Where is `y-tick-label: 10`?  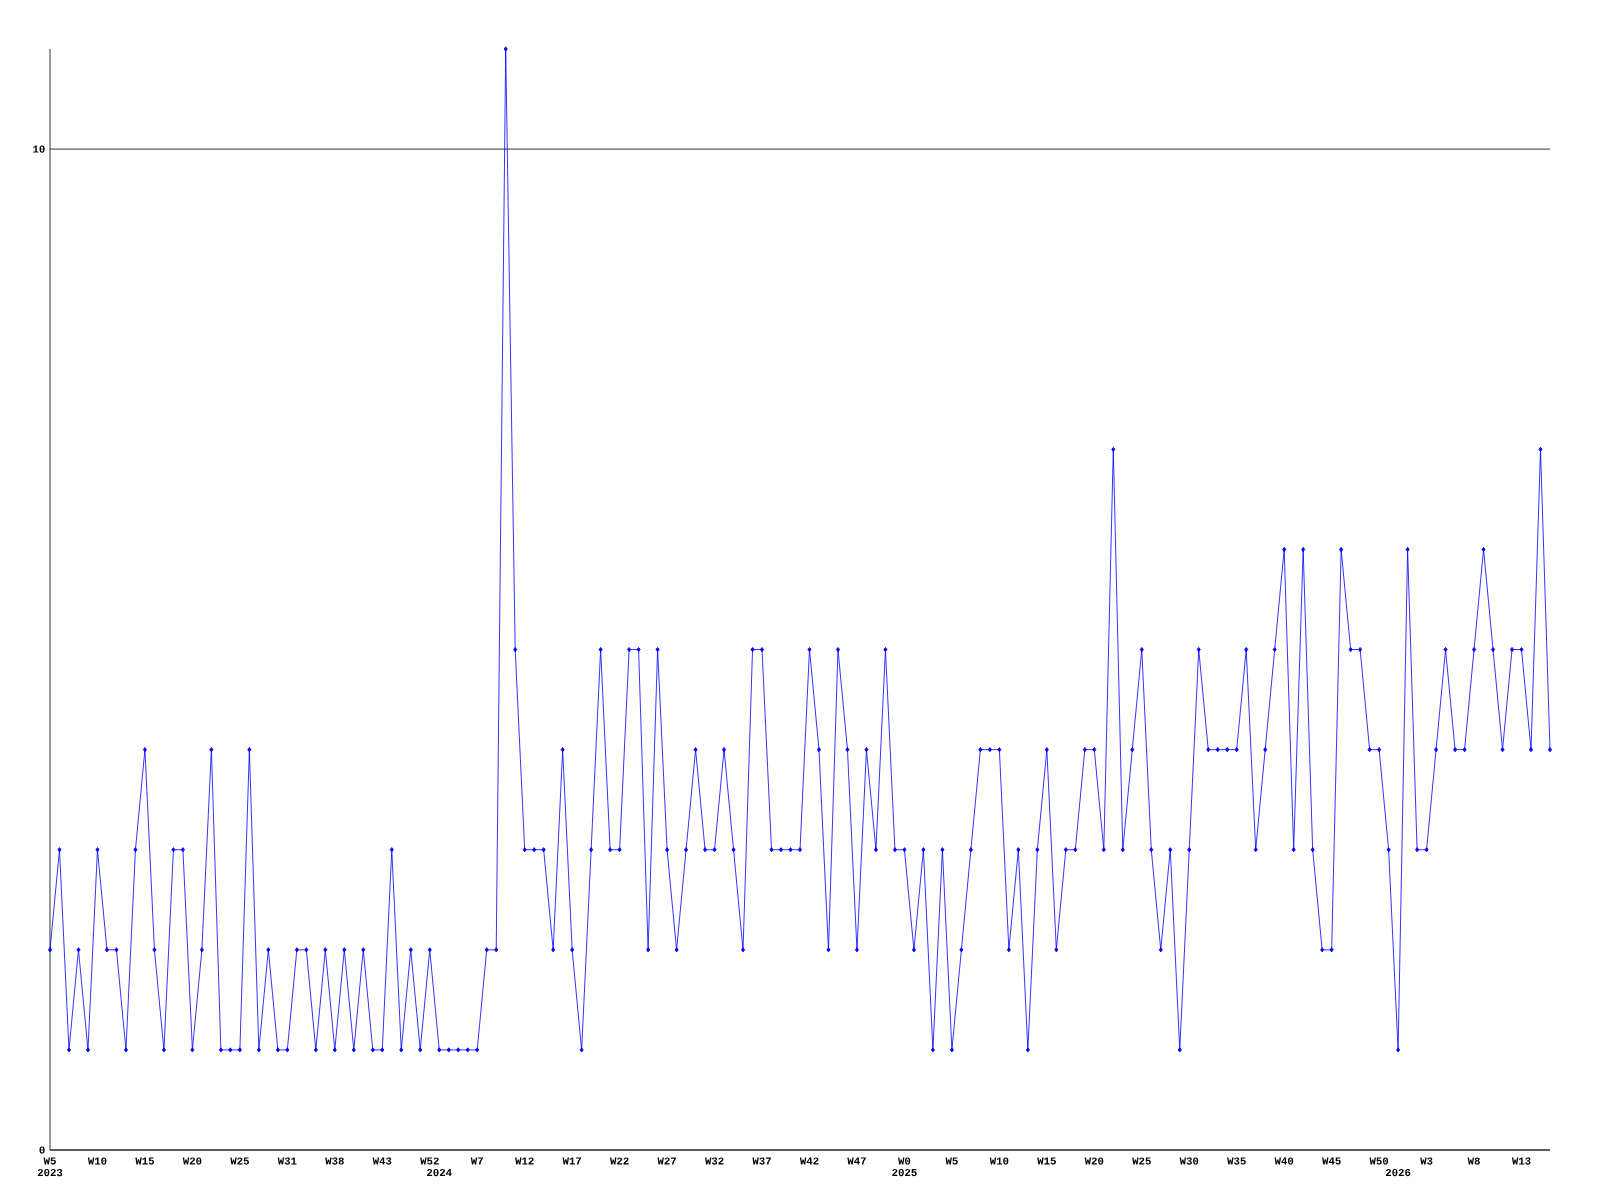 y-tick-label: 10 is located at coordinates (39, 149).